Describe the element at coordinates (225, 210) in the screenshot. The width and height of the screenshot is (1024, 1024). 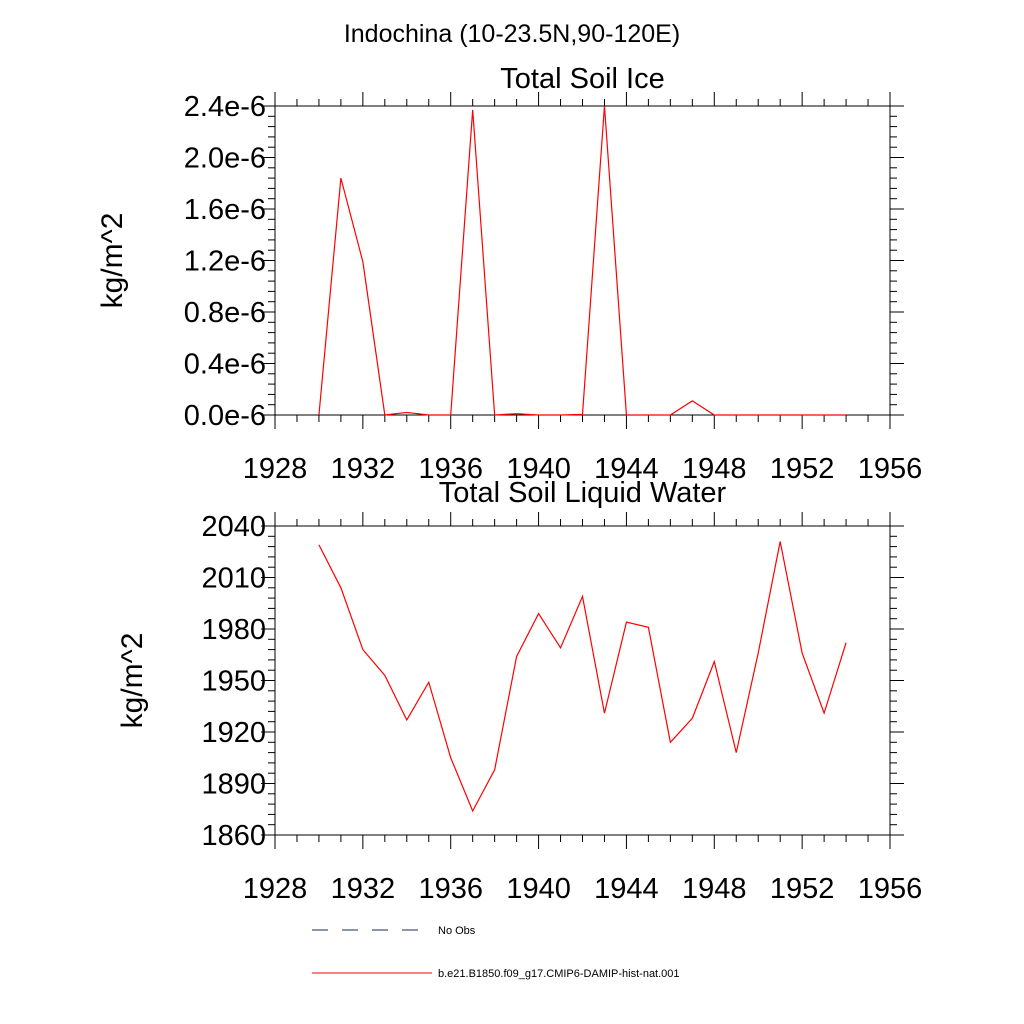
I see `y-tick-label: 1.6e-6` at that location.